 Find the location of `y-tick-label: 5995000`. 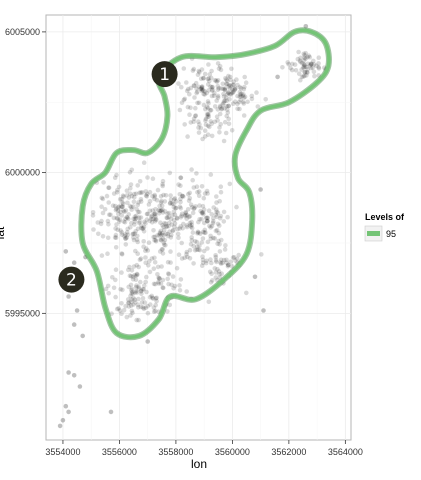

y-tick-label: 5995000 is located at coordinates (22, 313).